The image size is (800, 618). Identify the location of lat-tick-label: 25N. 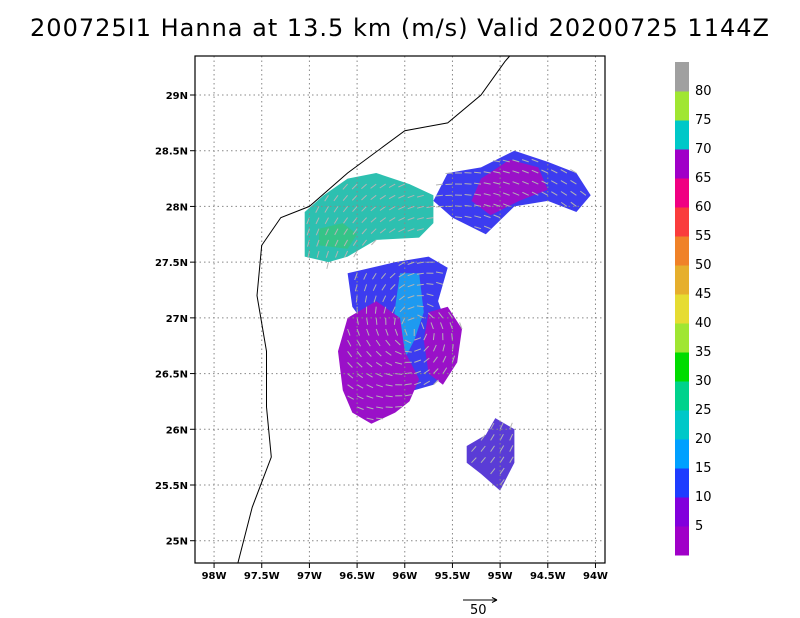
(177, 542).